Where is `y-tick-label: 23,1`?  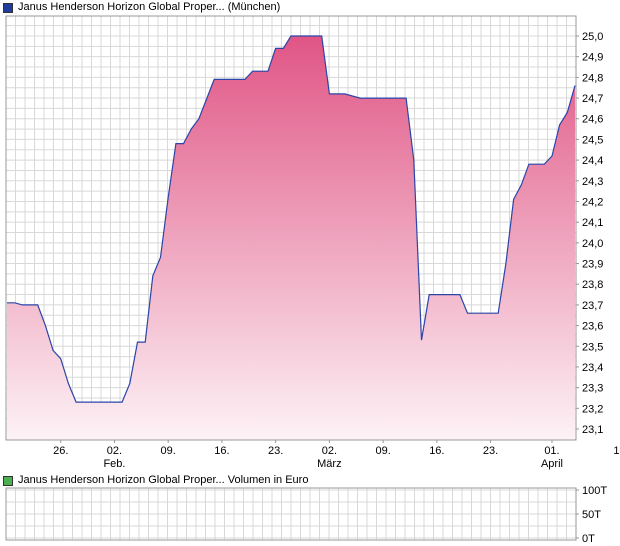
y-tick-label: 23,1 is located at coordinates (592, 430).